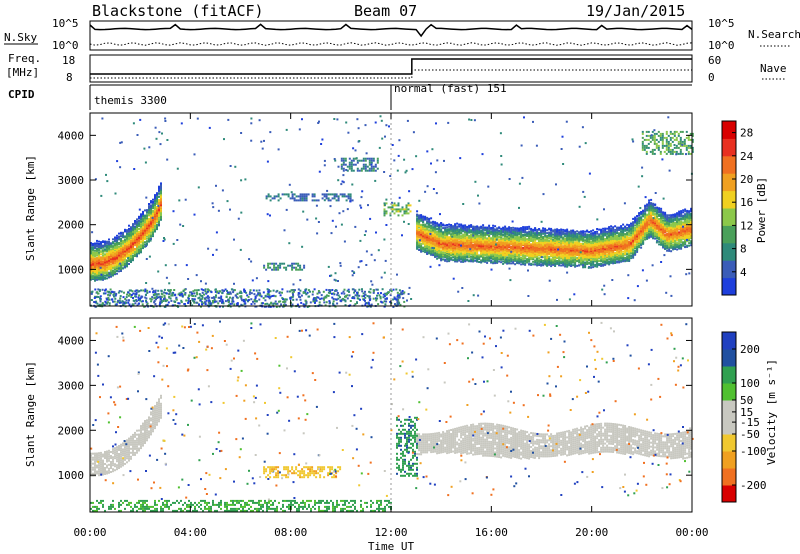 The height and width of the screenshot is (554, 800). What do you see at coordinates (391, 68) in the screenshot?
I see `freq-panel-frame` at bounding box center [391, 68].